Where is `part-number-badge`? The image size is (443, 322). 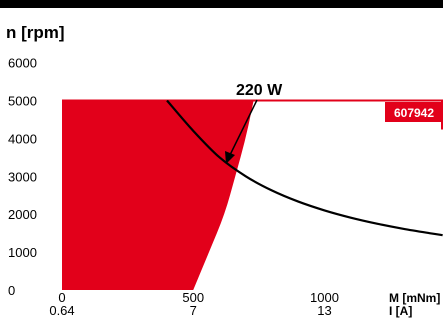 part-number-badge is located at coordinates (414, 112).